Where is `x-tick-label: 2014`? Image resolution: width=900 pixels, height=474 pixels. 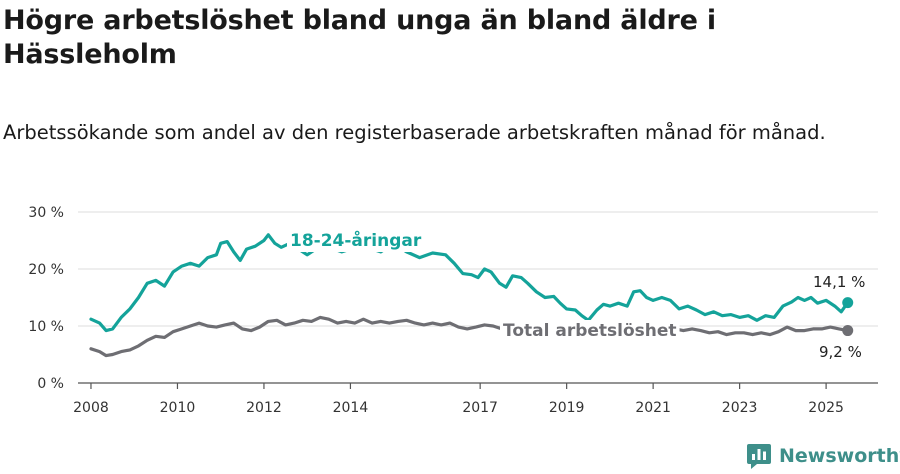
x-tick-label: 2014 is located at coordinates (351, 408).